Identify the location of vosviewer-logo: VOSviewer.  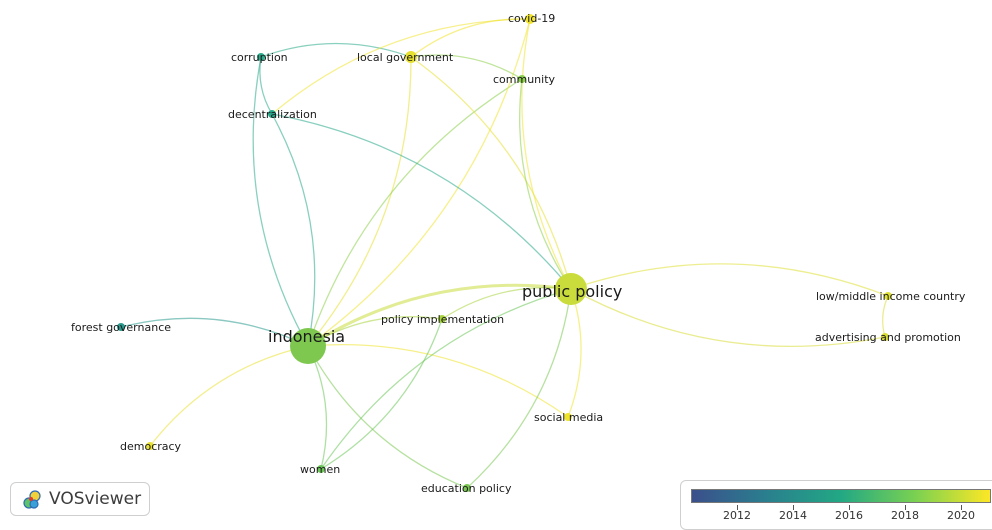
(80, 499).